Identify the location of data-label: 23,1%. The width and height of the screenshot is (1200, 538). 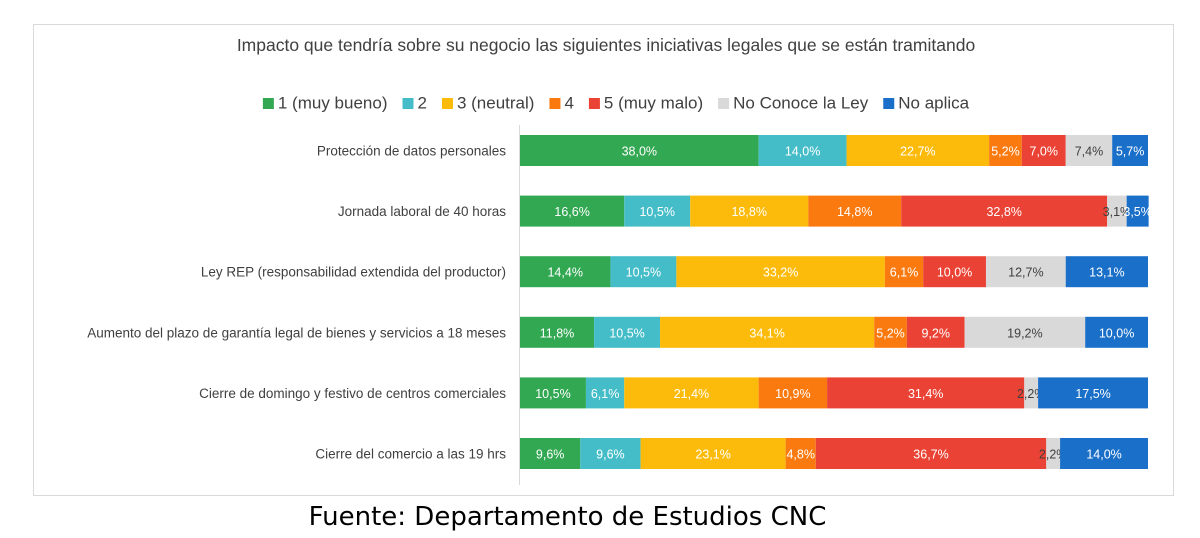
(712, 455).